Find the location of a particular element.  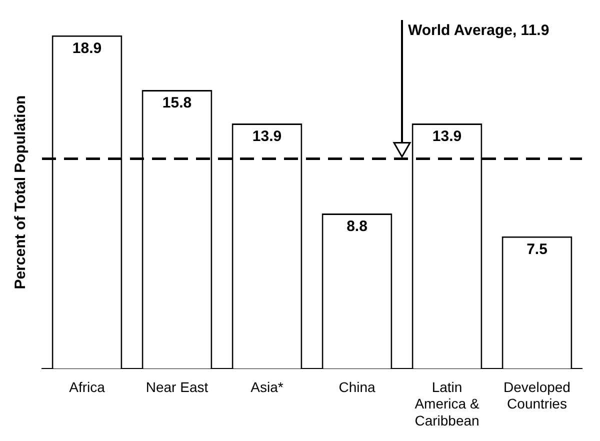

x-tick-label: Latin America & Caribbean is located at coordinates (447, 403).